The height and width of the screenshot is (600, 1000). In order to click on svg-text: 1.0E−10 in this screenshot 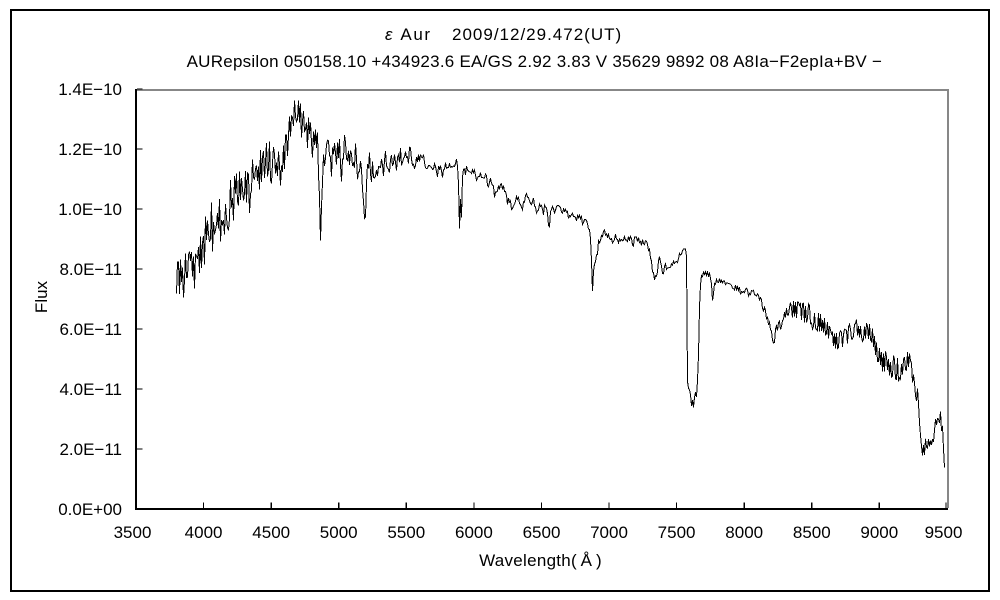, I will do `click(90, 209)`.